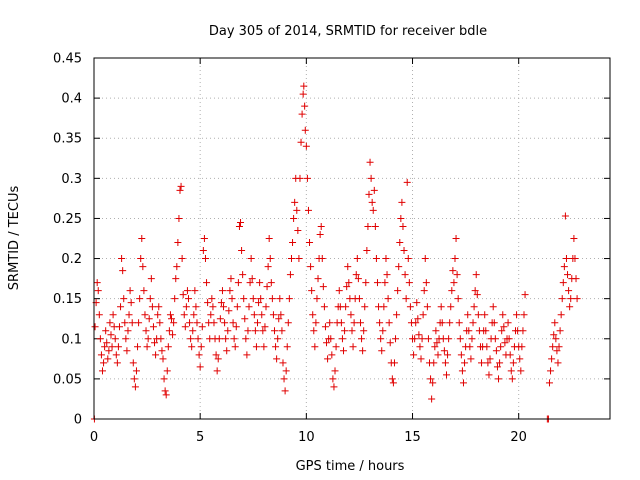 This screenshot has width=640, height=480. What do you see at coordinates (78, 420) in the screenshot?
I see `y-tick-label: 0` at bounding box center [78, 420].